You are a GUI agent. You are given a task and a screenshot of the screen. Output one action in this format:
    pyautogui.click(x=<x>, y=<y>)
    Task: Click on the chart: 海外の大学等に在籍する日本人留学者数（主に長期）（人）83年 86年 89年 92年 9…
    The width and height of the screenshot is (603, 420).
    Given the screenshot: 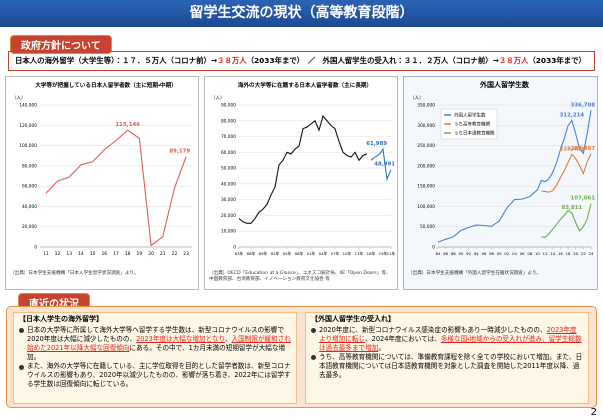 What is the action you would take?
    pyautogui.click(x=303, y=168)
    